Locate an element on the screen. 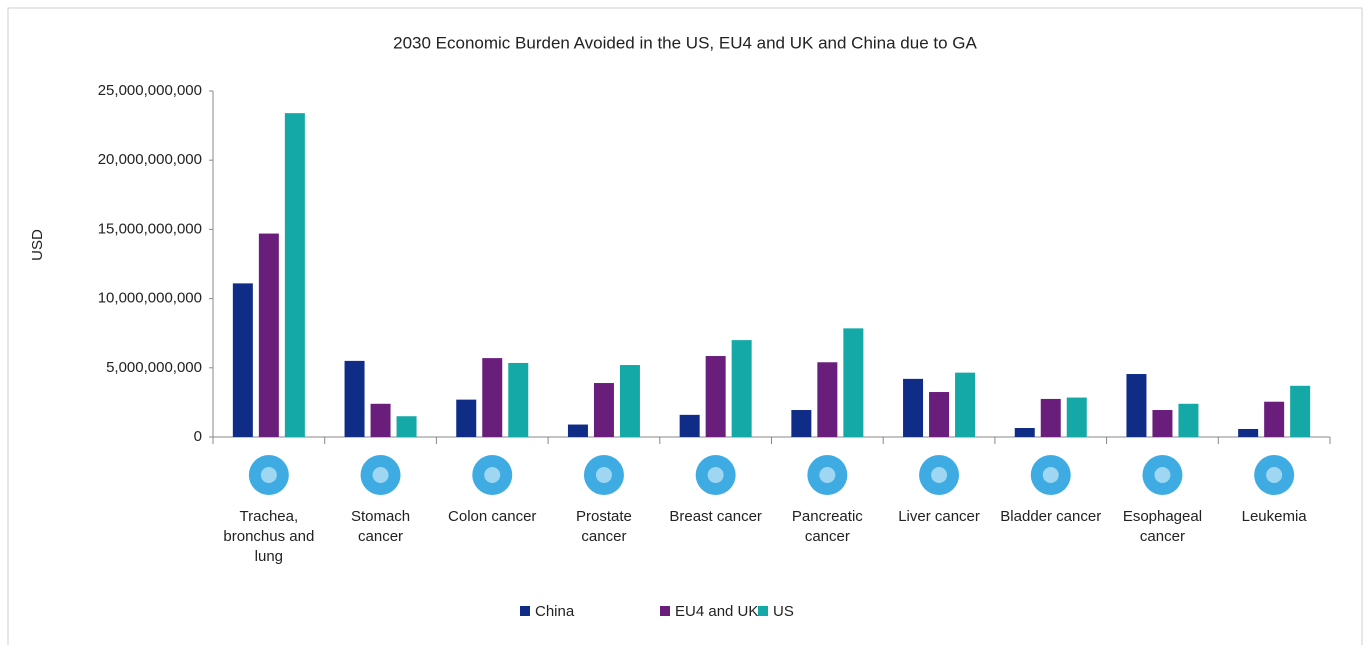 The width and height of the screenshot is (1370, 645). legend-label: China is located at coordinates (555, 611).